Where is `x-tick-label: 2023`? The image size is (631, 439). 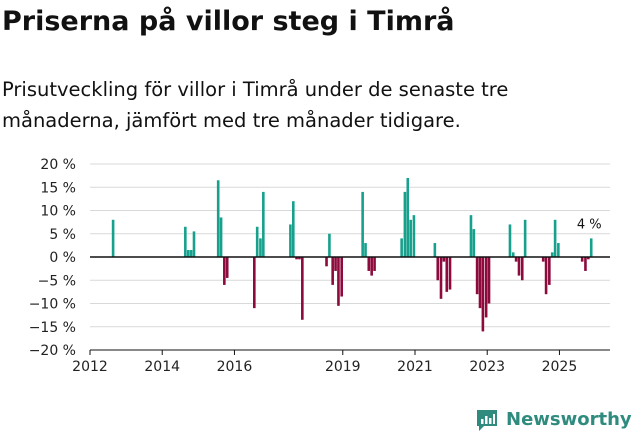
x-tick-label: 2023 is located at coordinates (487, 365).